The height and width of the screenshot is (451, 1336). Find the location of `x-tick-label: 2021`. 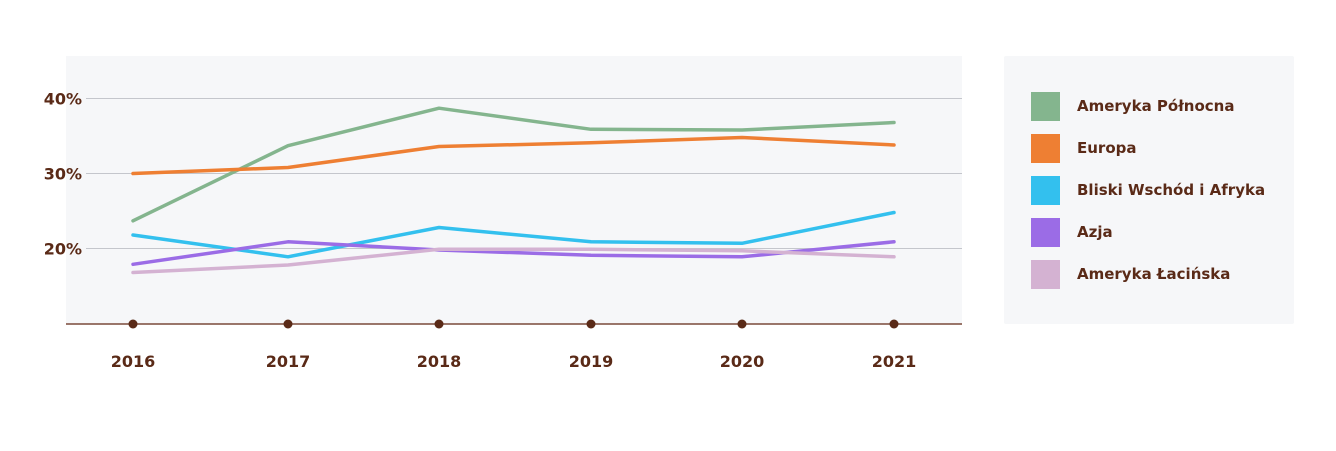

x-tick-label: 2021 is located at coordinates (894, 361).